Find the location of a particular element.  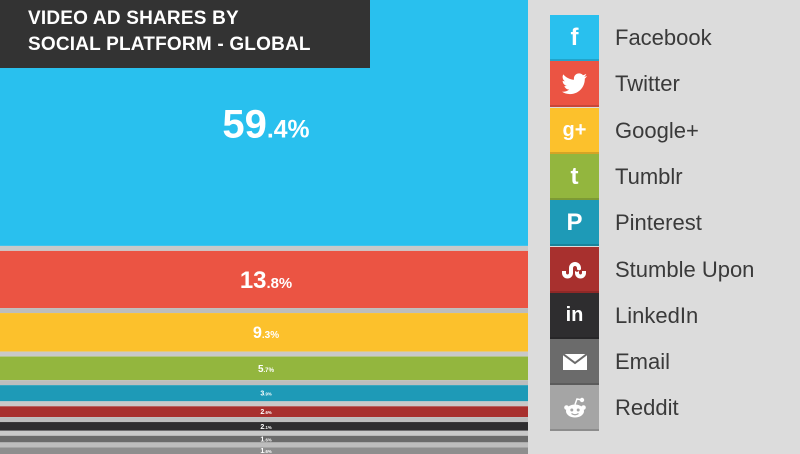

data-label: 3.9% is located at coordinates (265, 394).